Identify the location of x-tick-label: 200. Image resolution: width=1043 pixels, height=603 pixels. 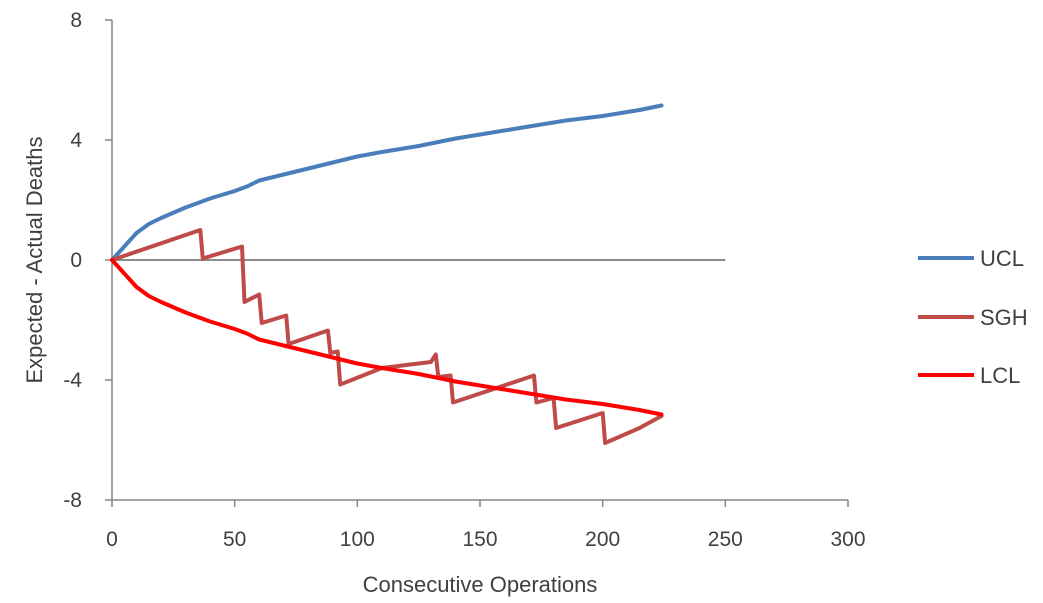
(602, 539).